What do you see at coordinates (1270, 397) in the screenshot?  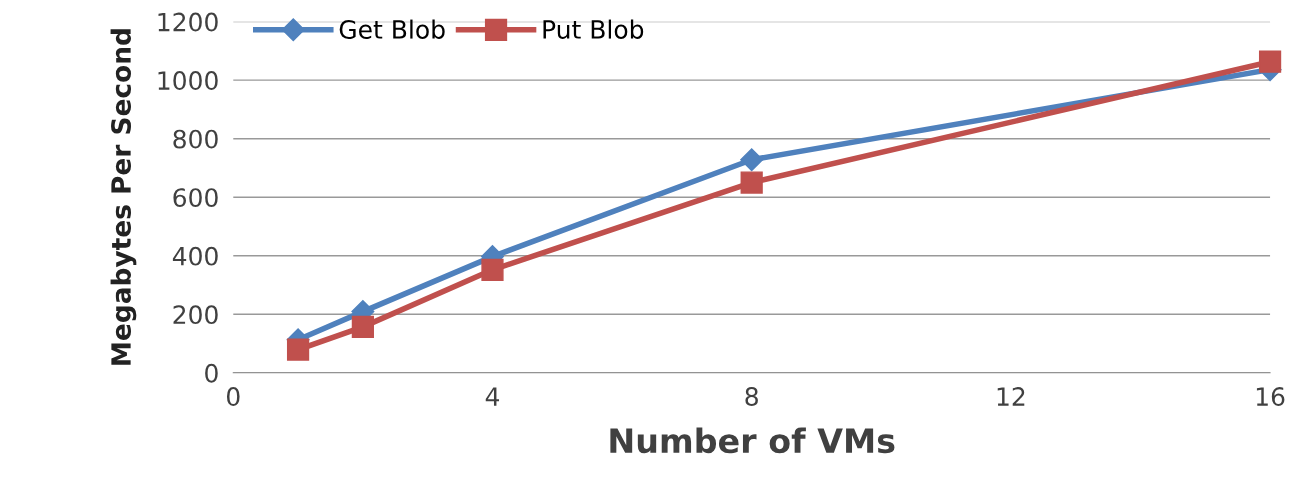 I see `x-tick-label: 16` at bounding box center [1270, 397].